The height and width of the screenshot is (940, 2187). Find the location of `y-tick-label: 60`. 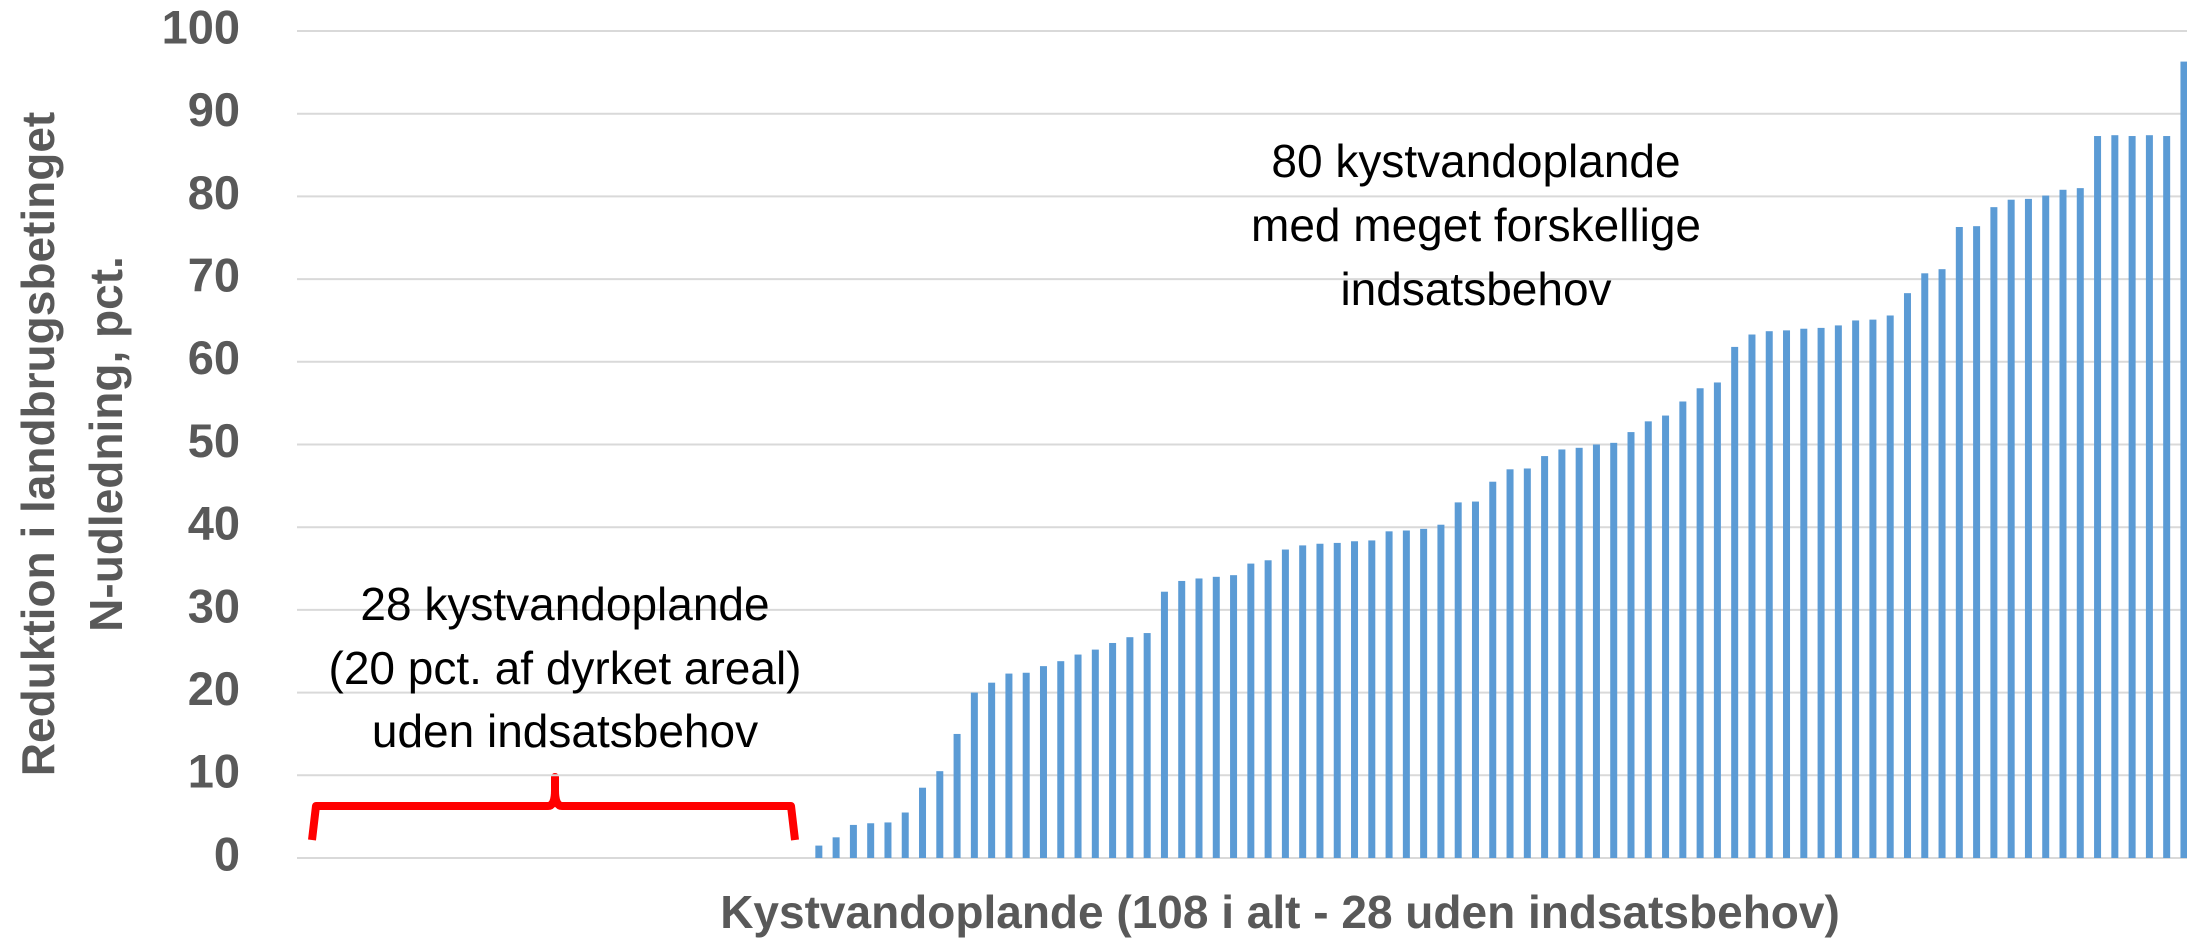

y-tick-label: 60 is located at coordinates (214, 357).